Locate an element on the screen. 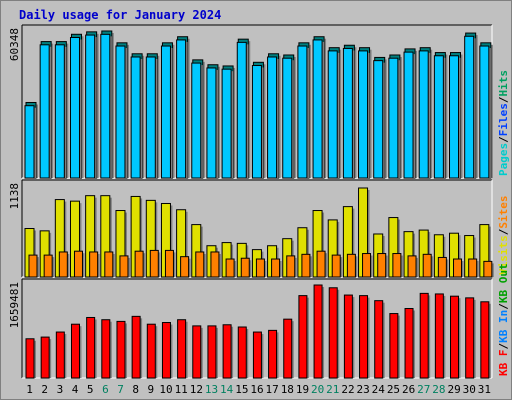 The image size is (512, 400). y-max-label-bottom: 1659481 is located at coordinates (14, 305).